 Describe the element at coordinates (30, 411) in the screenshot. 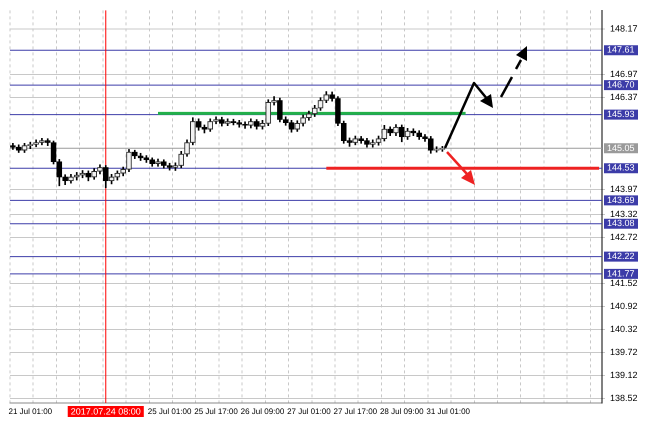

I see `x-tick-label: 21 Jul 01:00` at that location.